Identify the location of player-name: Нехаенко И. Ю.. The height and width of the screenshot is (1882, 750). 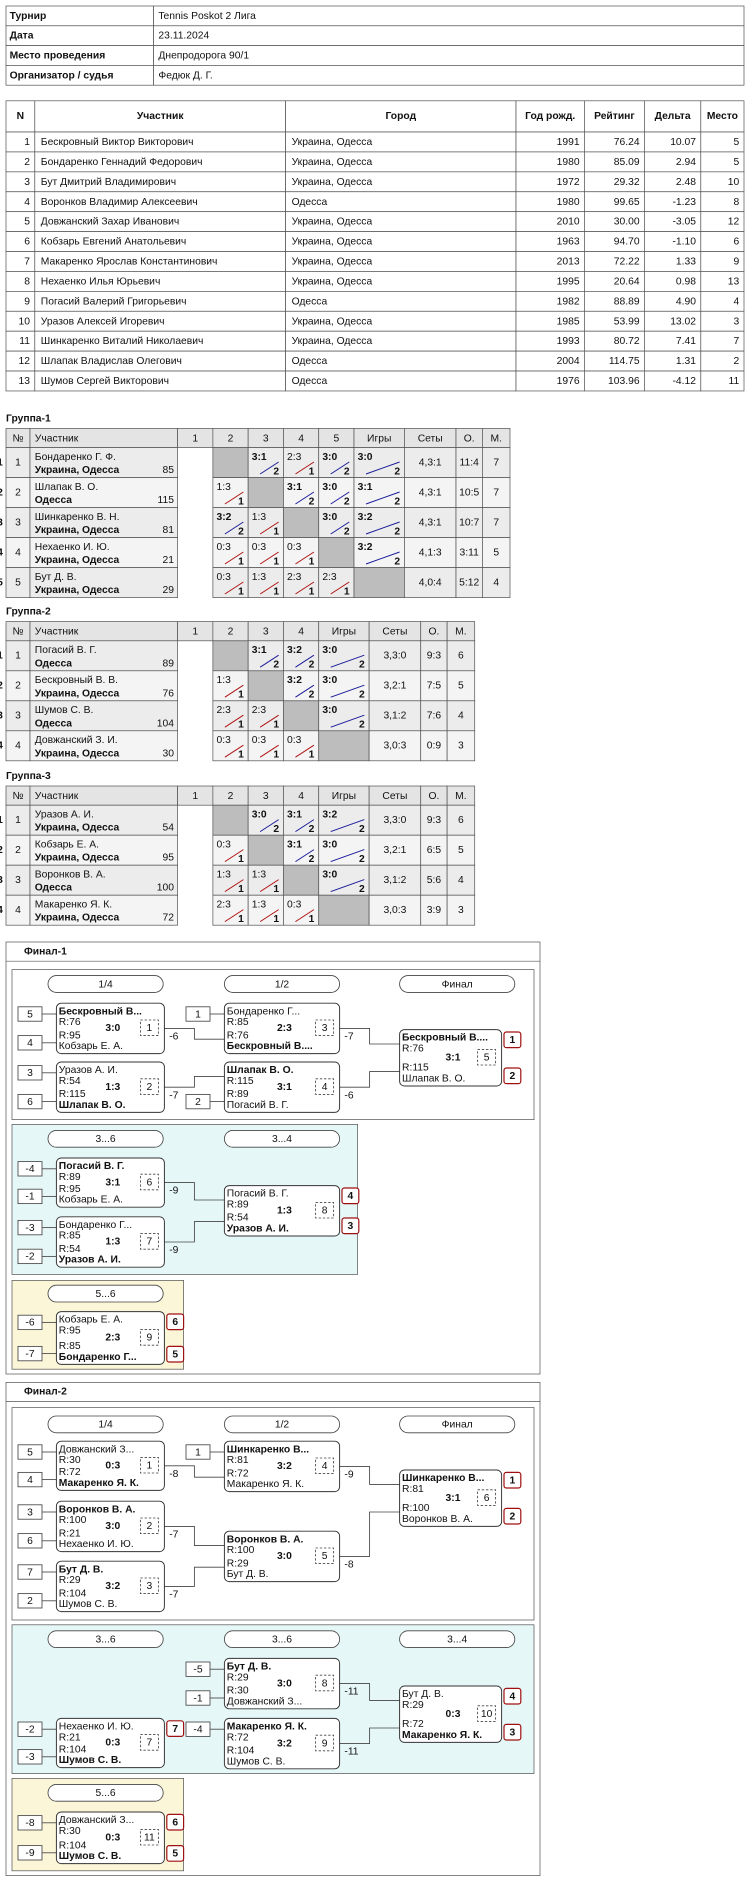
(96, 1727).